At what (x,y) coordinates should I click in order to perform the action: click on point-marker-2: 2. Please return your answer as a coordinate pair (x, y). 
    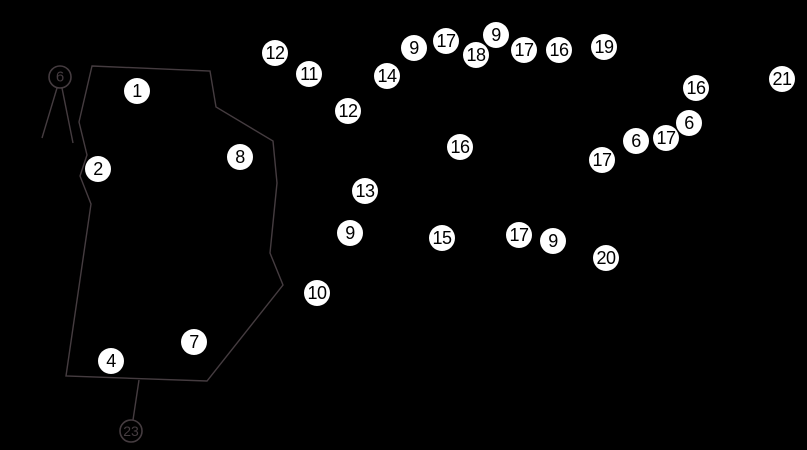
    Looking at the image, I should click on (98, 169).